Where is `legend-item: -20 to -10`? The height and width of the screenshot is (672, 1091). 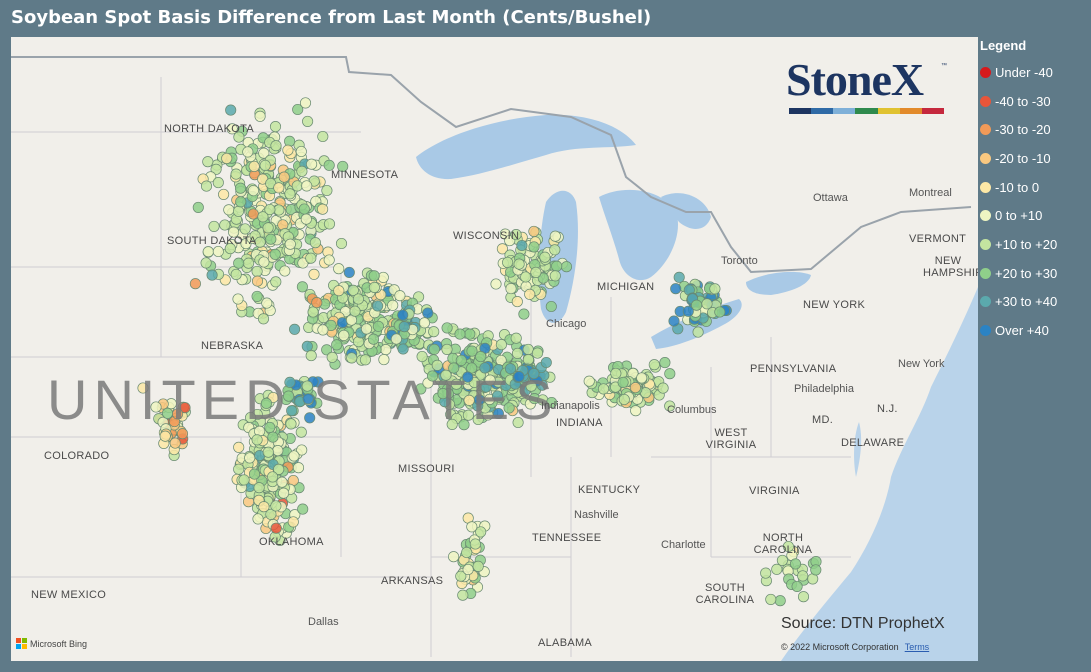 legend-item: -20 to -10 is located at coordinates (1034, 158).